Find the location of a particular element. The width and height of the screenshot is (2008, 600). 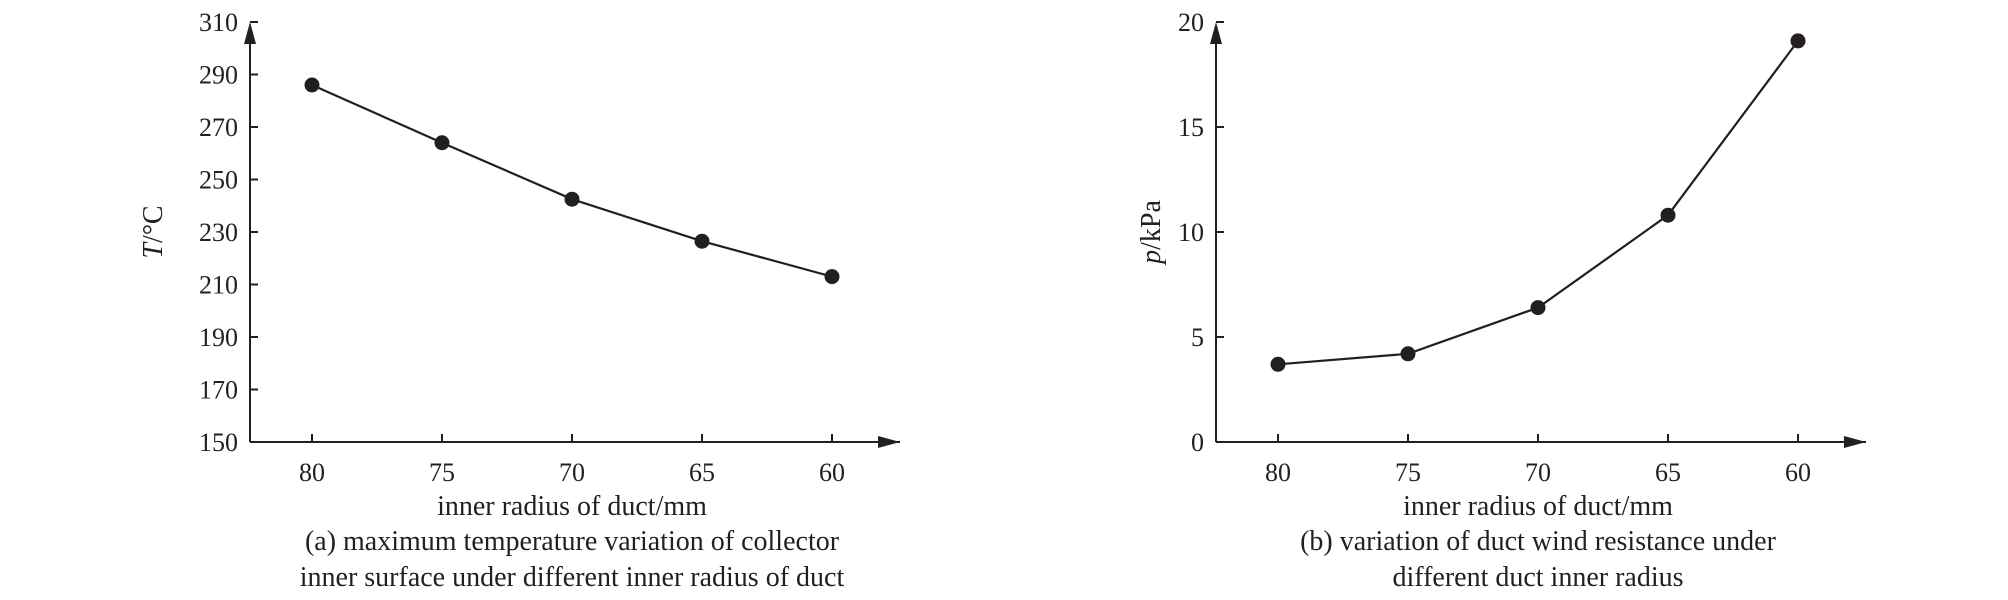

chart-a-y-arrow-icon is located at coordinates (250, 33).